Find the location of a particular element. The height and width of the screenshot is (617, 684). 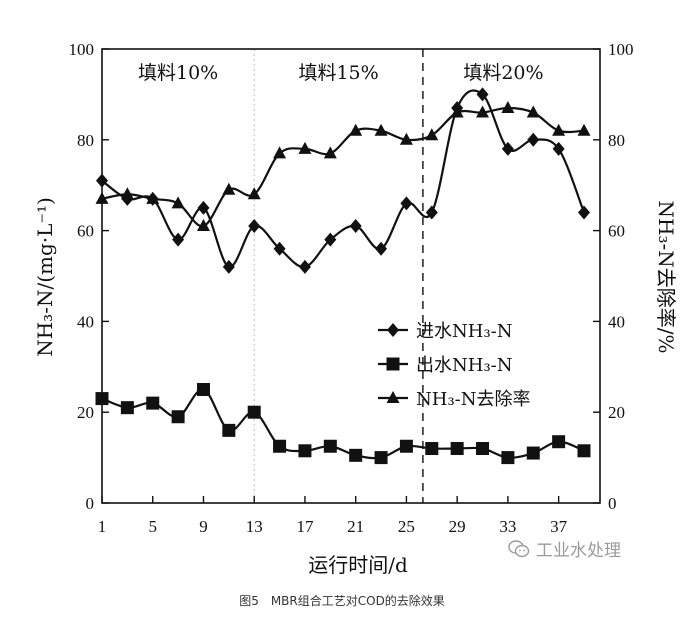

x-axis-title: 运行时间/d is located at coordinates (358, 565).